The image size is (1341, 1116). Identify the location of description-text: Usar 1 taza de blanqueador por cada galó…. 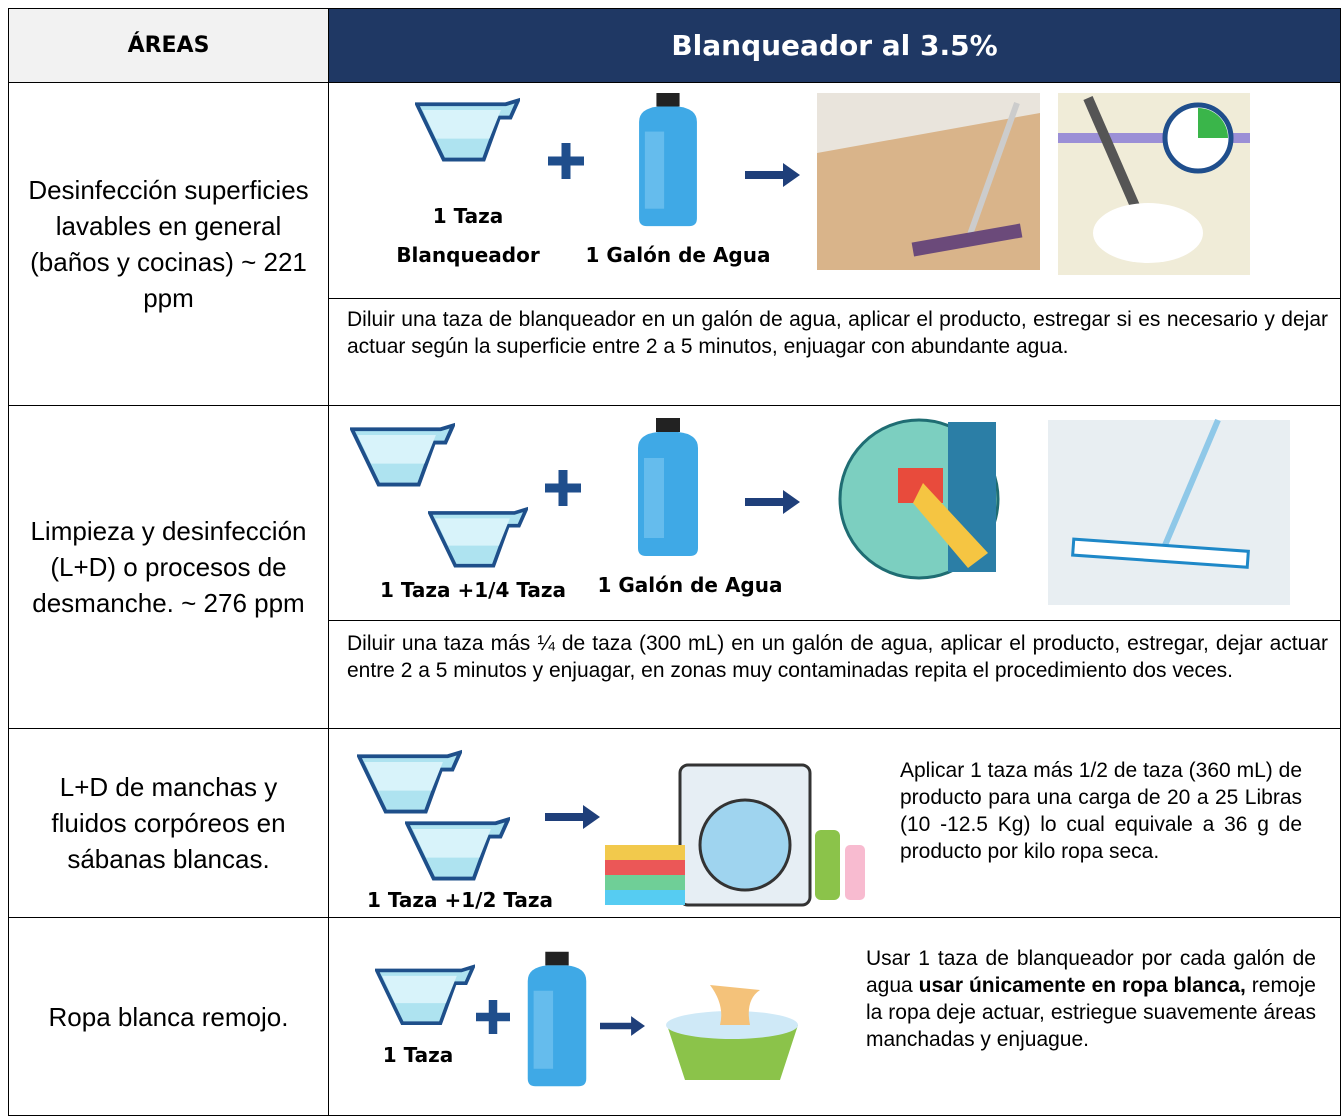
(1091, 972).